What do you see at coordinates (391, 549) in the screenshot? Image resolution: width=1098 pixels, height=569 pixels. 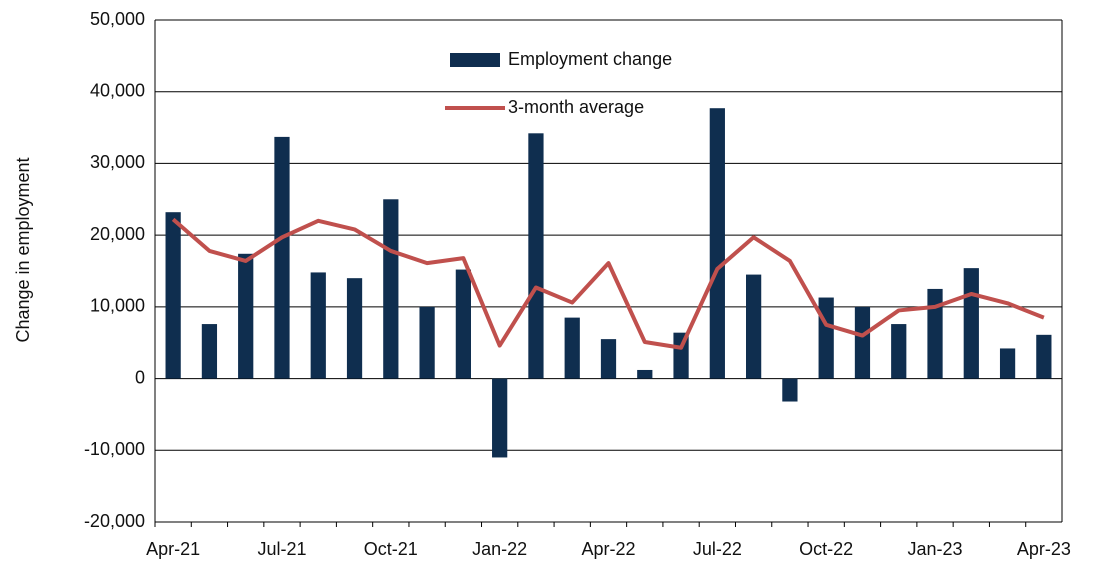 I see `x-tick-label: Oct-21` at bounding box center [391, 549].